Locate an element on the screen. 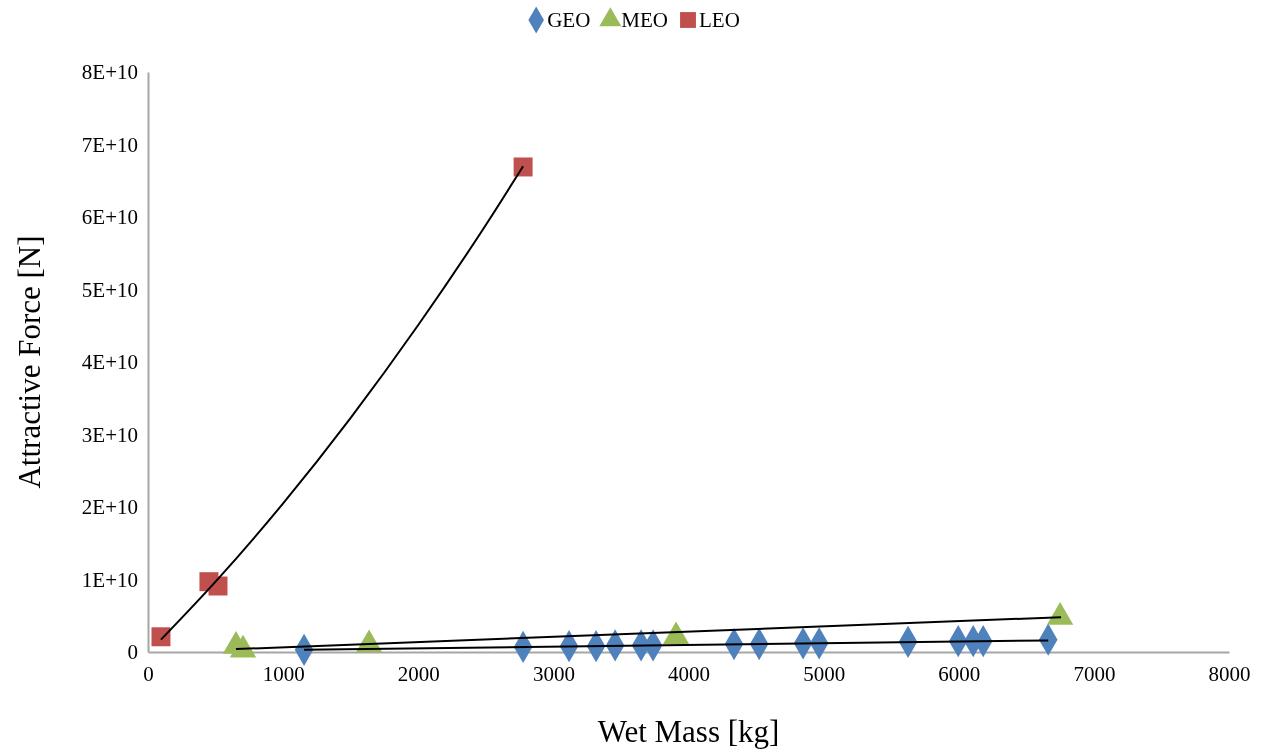 This screenshot has width=1268, height=749. x-tick-label: 1000 is located at coordinates (283, 673).